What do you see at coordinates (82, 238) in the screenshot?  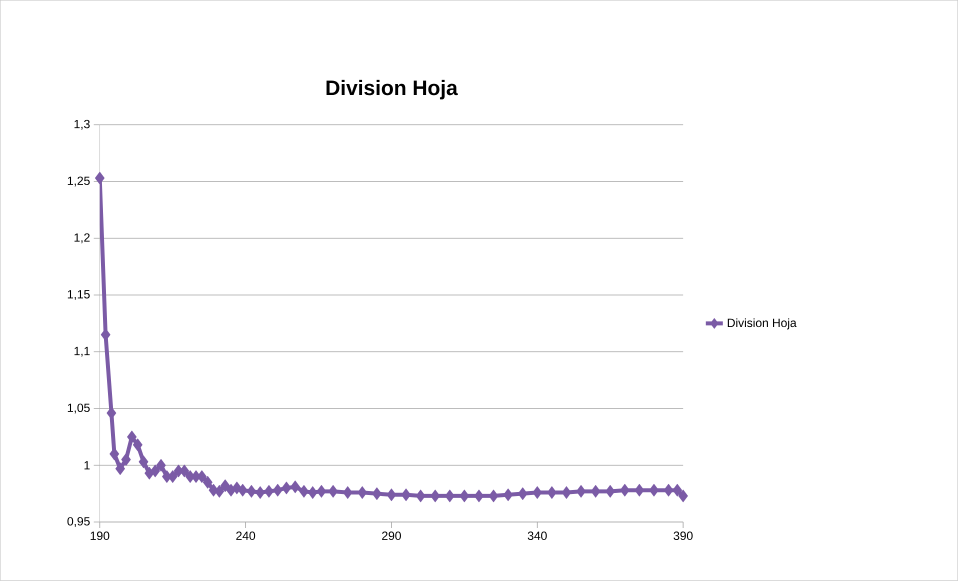 I see `y-tick-label: 1,2` at bounding box center [82, 238].